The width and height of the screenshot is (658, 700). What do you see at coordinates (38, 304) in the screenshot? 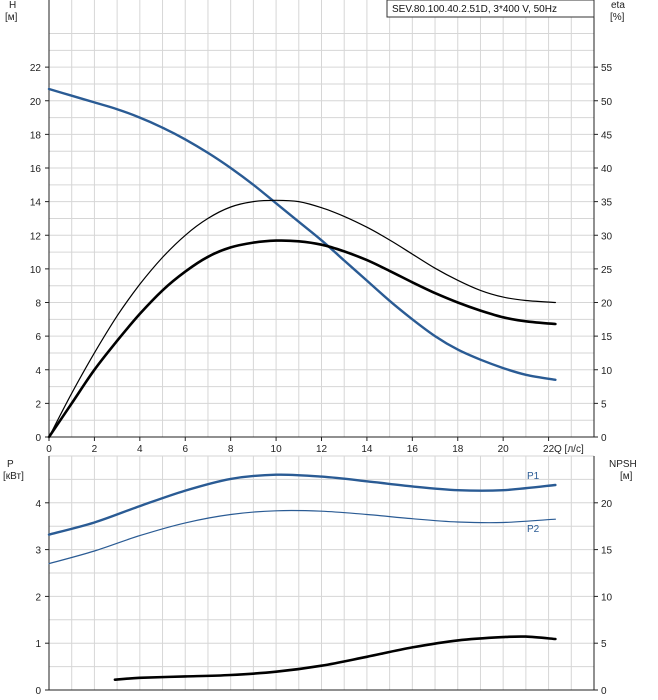
I see `top-left-tick-label: 8` at bounding box center [38, 304].